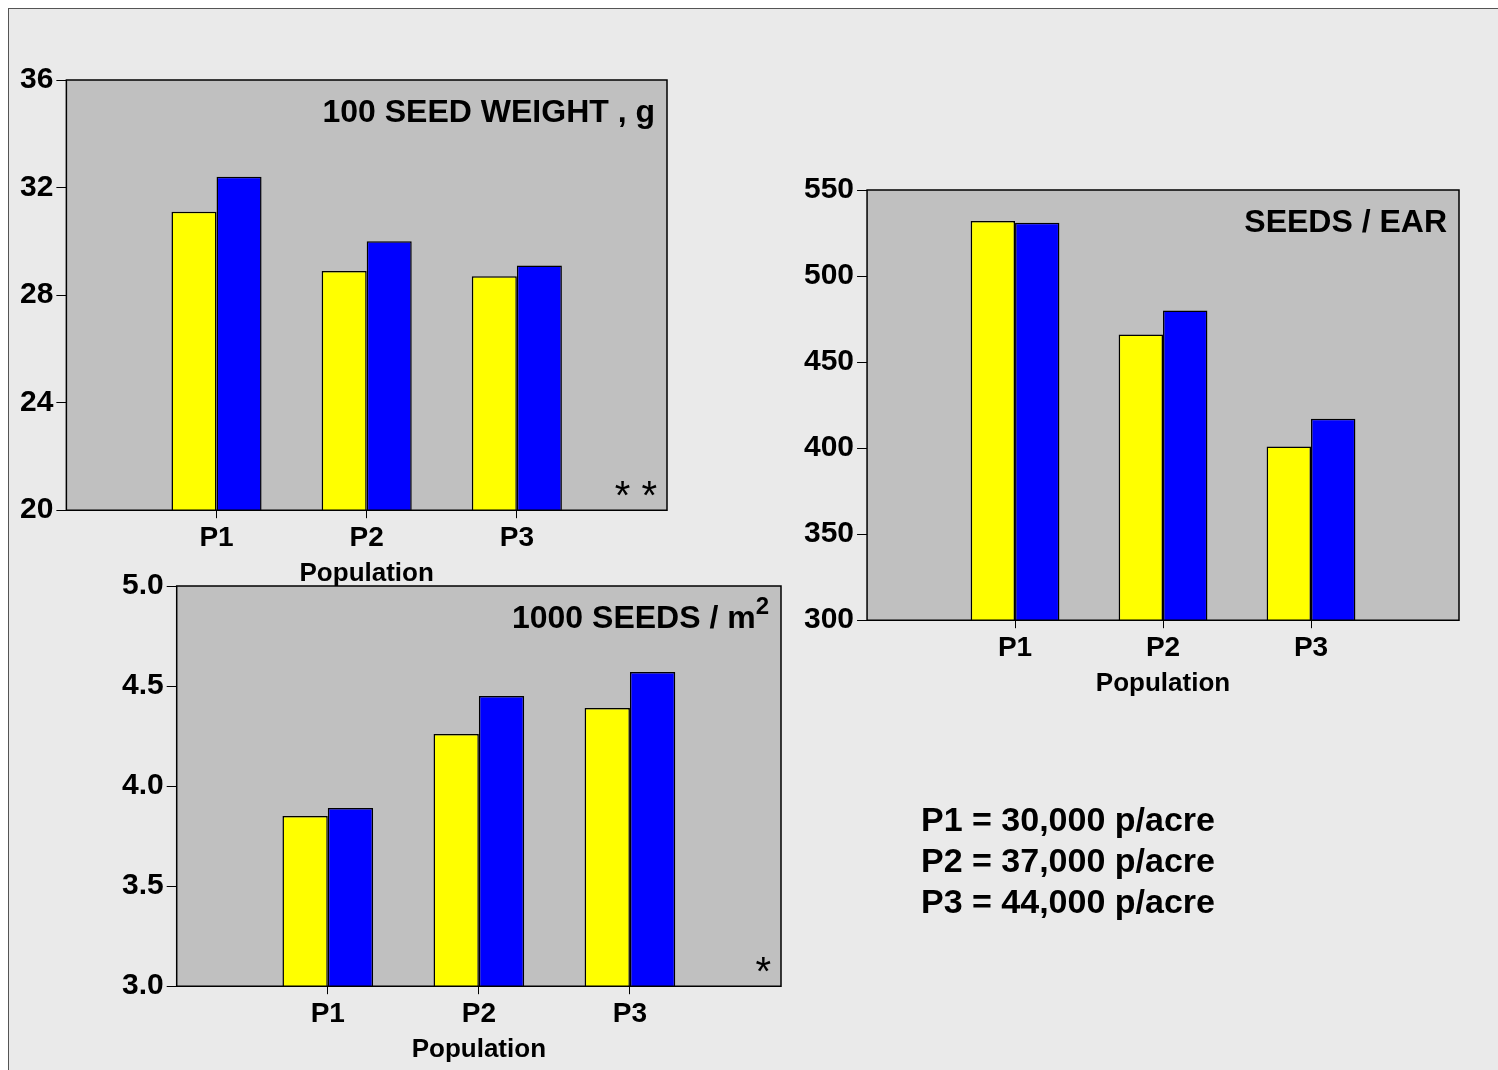 The image size is (1498, 1070). I want to click on annotation: *, so click(763, 971).